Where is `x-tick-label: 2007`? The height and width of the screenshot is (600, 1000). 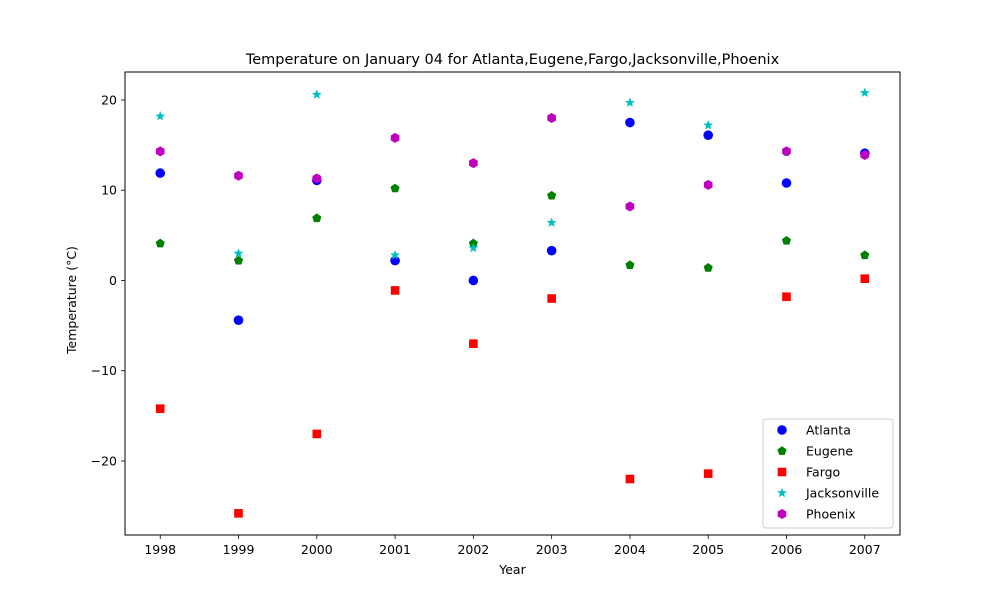 x-tick-label: 2007 is located at coordinates (865, 549).